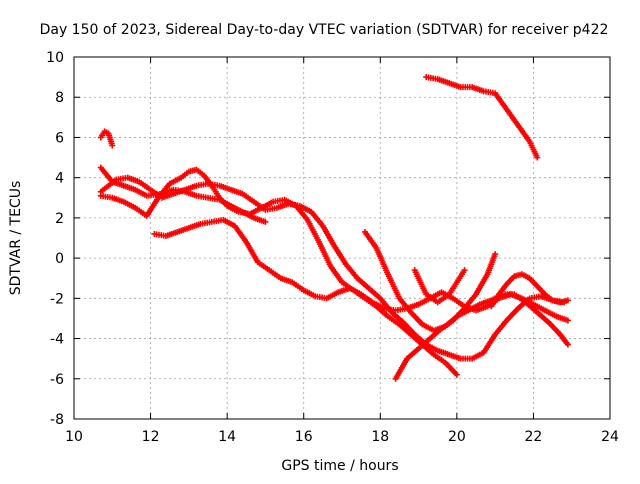  Describe the element at coordinates (59, 179) in the screenshot. I see `y-tick-label: 4` at that location.